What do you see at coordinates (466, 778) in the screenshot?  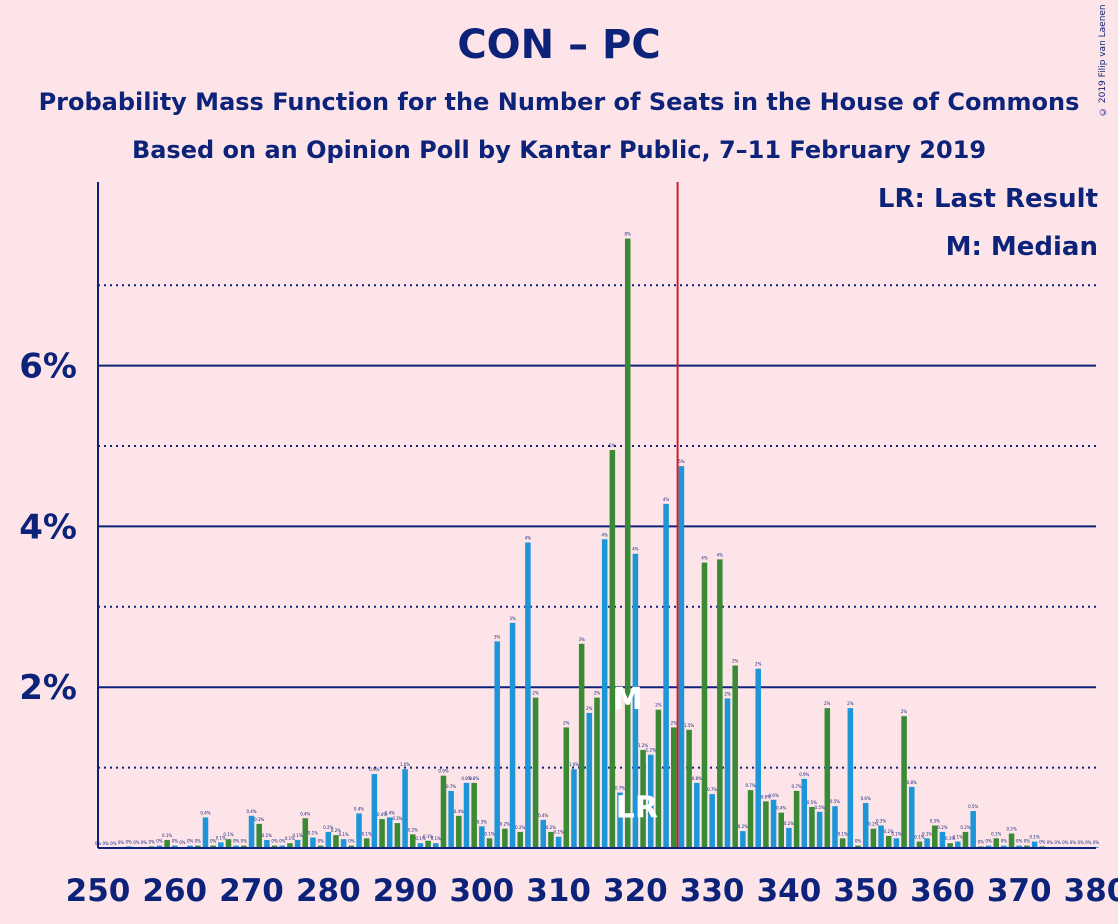 I see `bar-value-label: 0.8%` at bounding box center [466, 778].